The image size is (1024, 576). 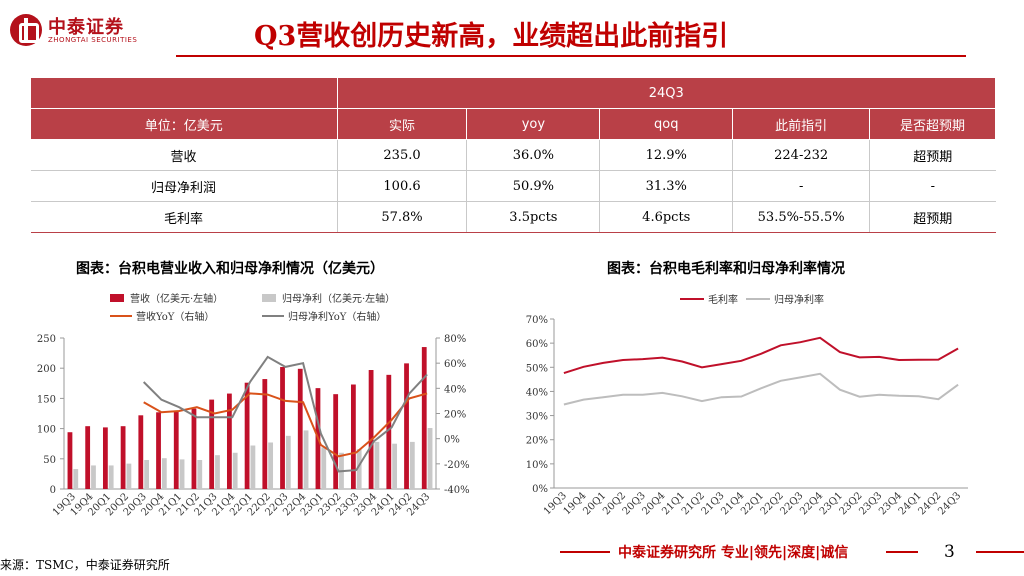 I want to click on y-tick-label: 40%, so click(x=537, y=392).